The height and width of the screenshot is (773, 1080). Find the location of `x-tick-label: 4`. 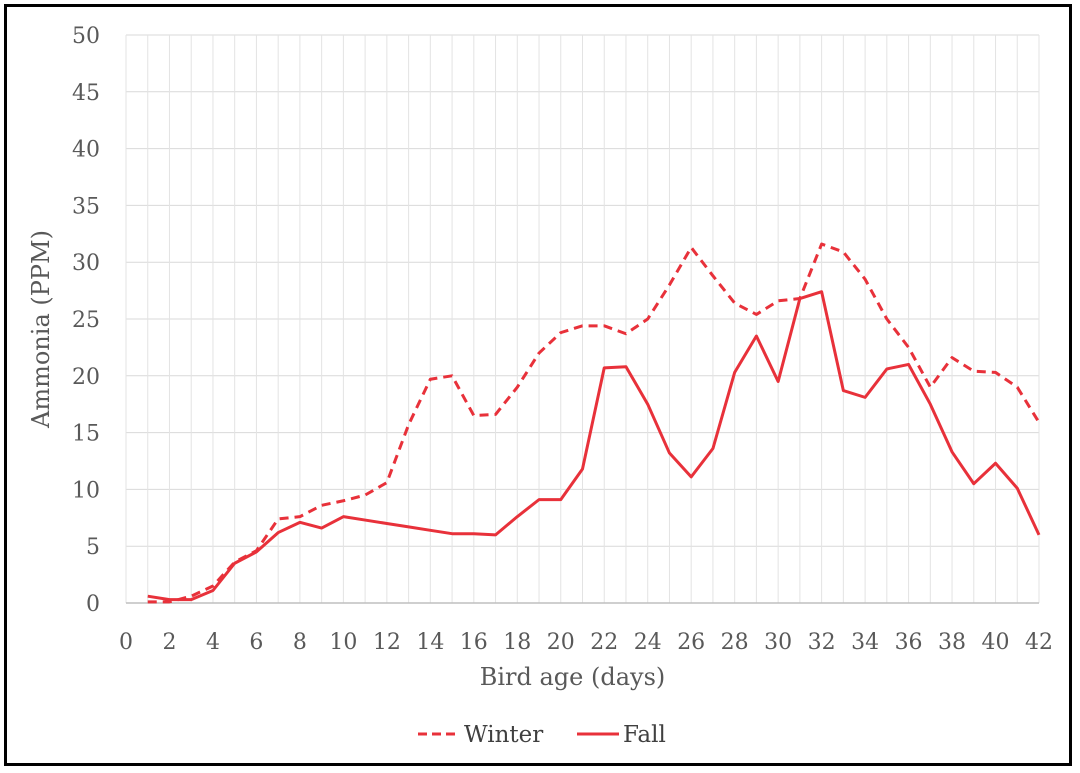

x-tick-label: 4 is located at coordinates (213, 642).